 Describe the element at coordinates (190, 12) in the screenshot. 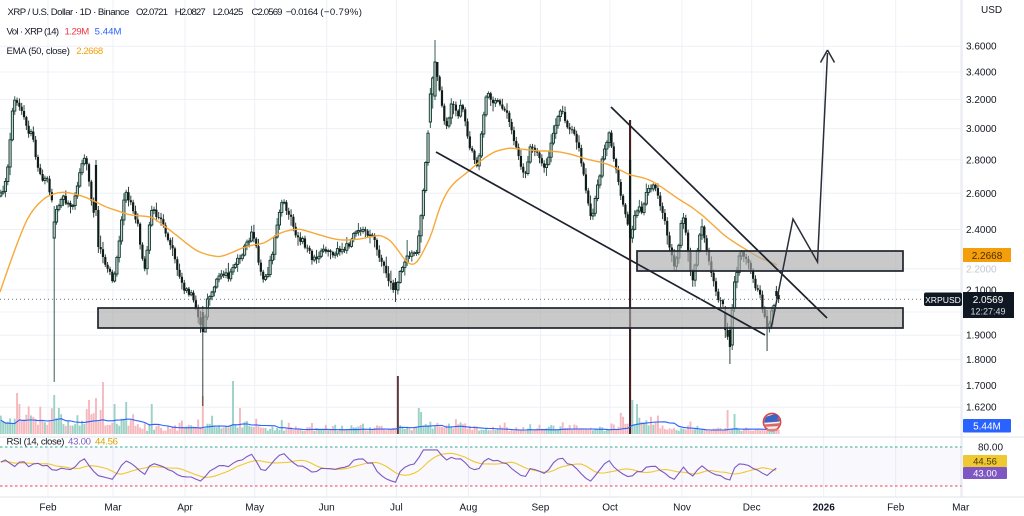

I see `svg-text: H2.0827` at that location.